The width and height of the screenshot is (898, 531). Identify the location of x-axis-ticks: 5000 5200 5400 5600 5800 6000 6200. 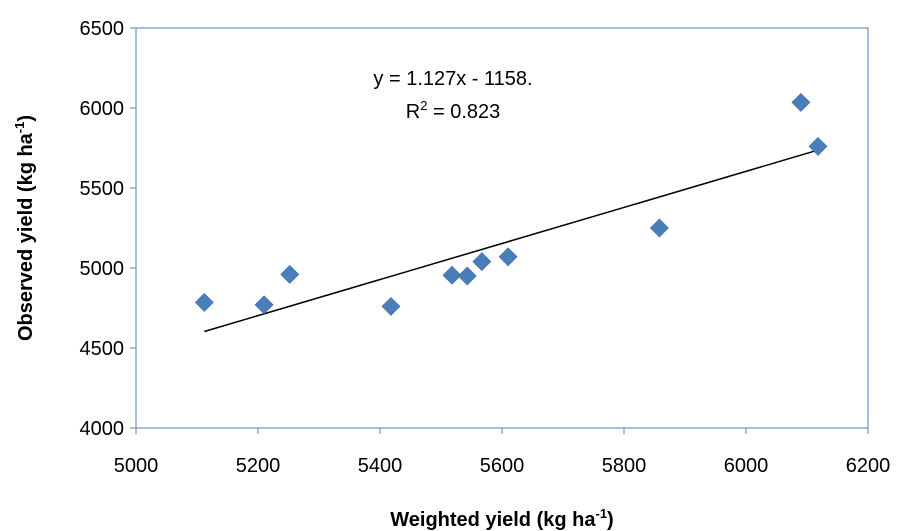
(502, 452).